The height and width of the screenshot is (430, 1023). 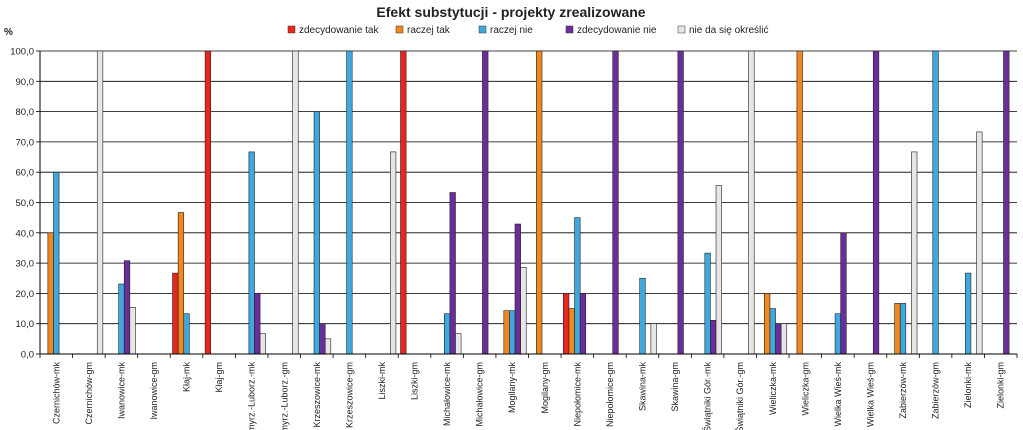 What do you see at coordinates (642, 387) in the screenshot?
I see `x-tick-label: Skawina-mk` at bounding box center [642, 387].